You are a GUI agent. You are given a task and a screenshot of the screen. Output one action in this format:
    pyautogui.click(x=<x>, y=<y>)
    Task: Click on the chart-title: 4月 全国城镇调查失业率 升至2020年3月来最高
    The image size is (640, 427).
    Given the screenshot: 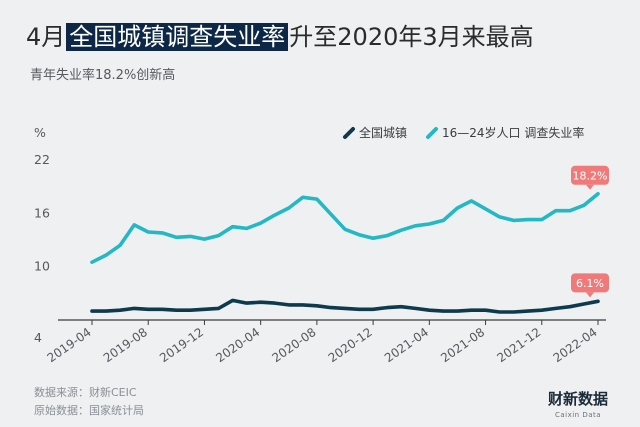 What is the action you would take?
    pyautogui.click(x=280, y=37)
    